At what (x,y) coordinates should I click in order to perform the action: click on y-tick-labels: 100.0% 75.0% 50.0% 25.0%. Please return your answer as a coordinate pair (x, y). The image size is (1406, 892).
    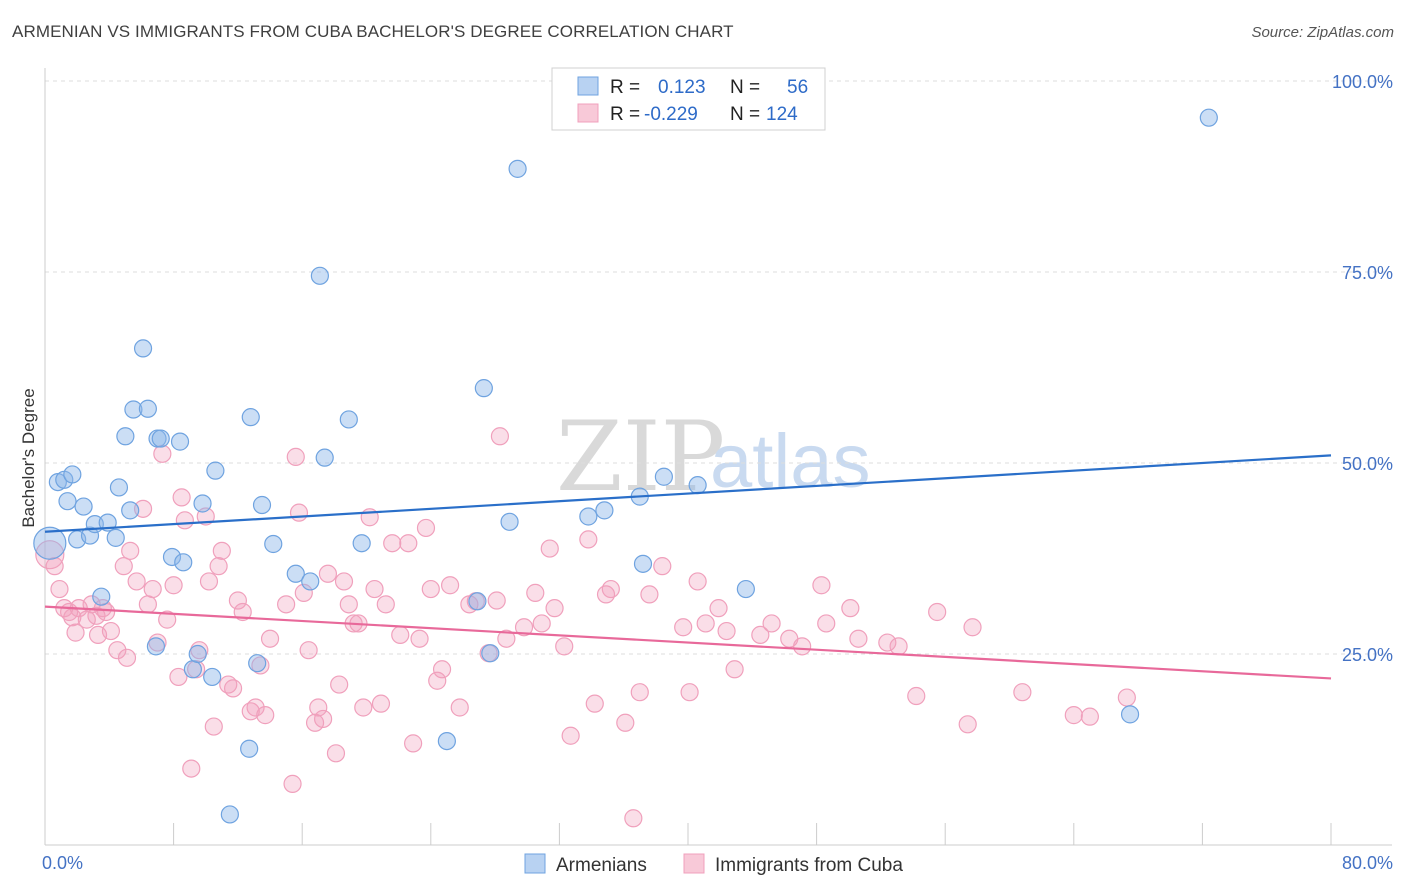
    Looking at the image, I should click on (1362, 368).